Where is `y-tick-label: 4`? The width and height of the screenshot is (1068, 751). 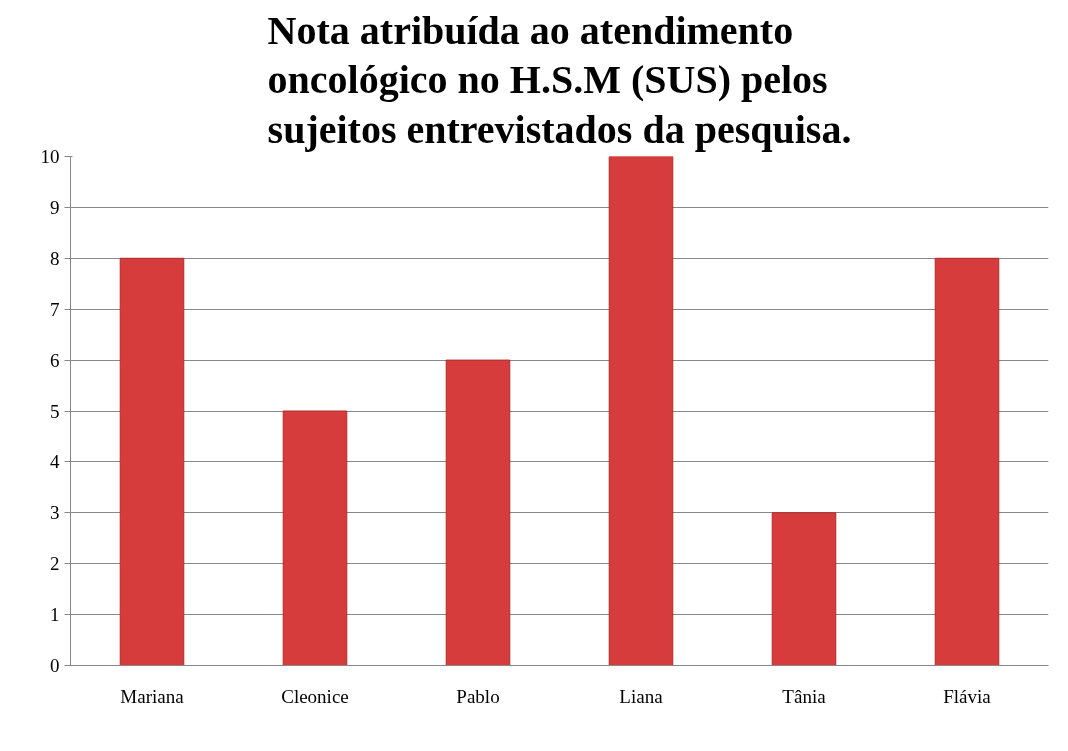 y-tick-label: 4 is located at coordinates (55, 462).